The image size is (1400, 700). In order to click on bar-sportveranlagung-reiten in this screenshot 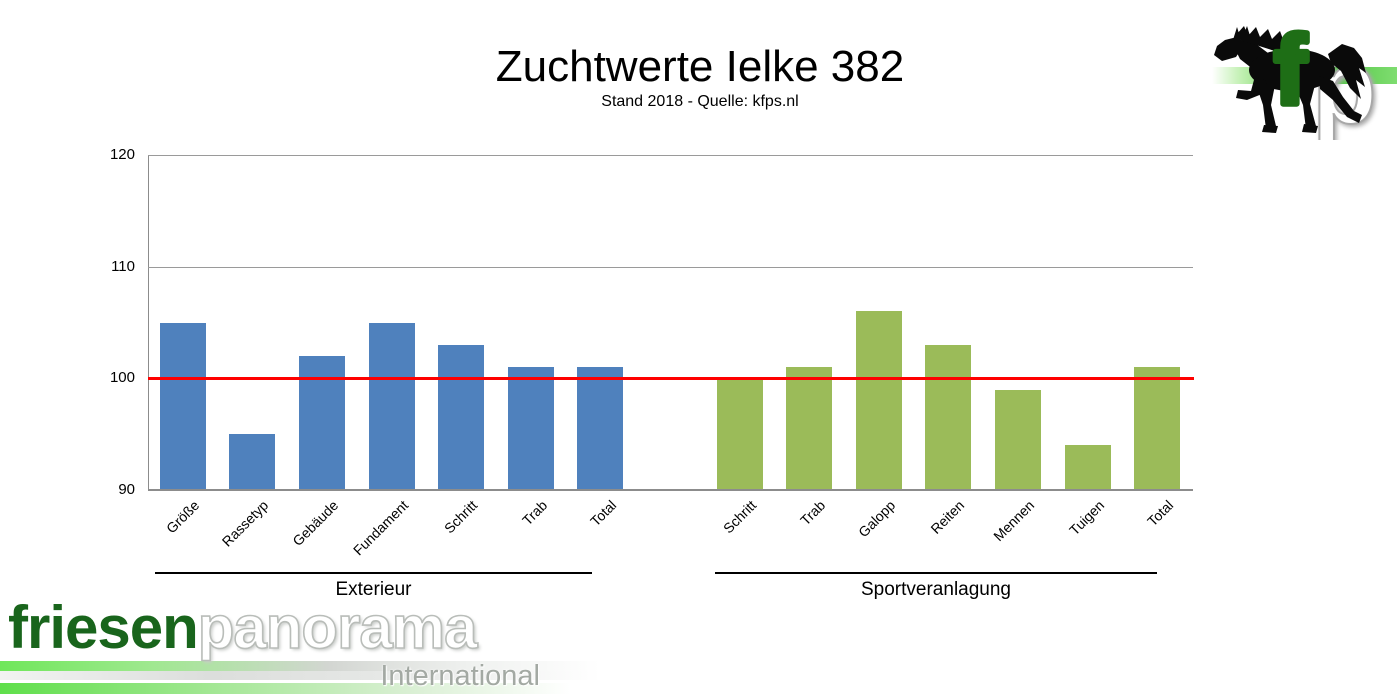, I will do `click(948, 417)`.